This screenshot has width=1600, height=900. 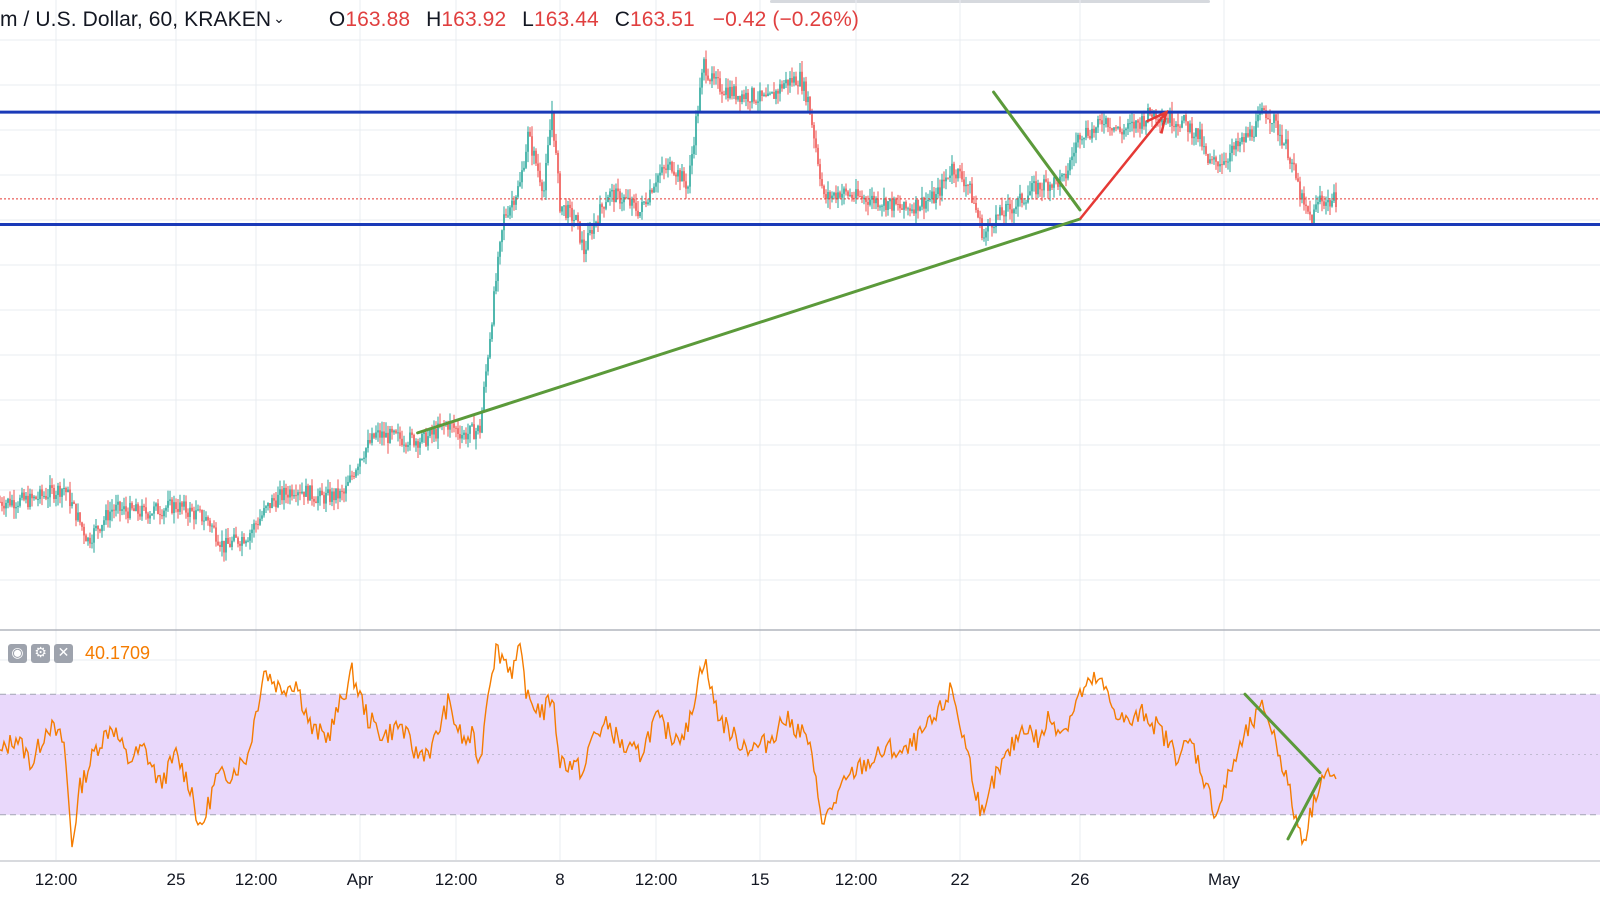 I want to click on rsi-trendlines, so click(x=1282, y=766).